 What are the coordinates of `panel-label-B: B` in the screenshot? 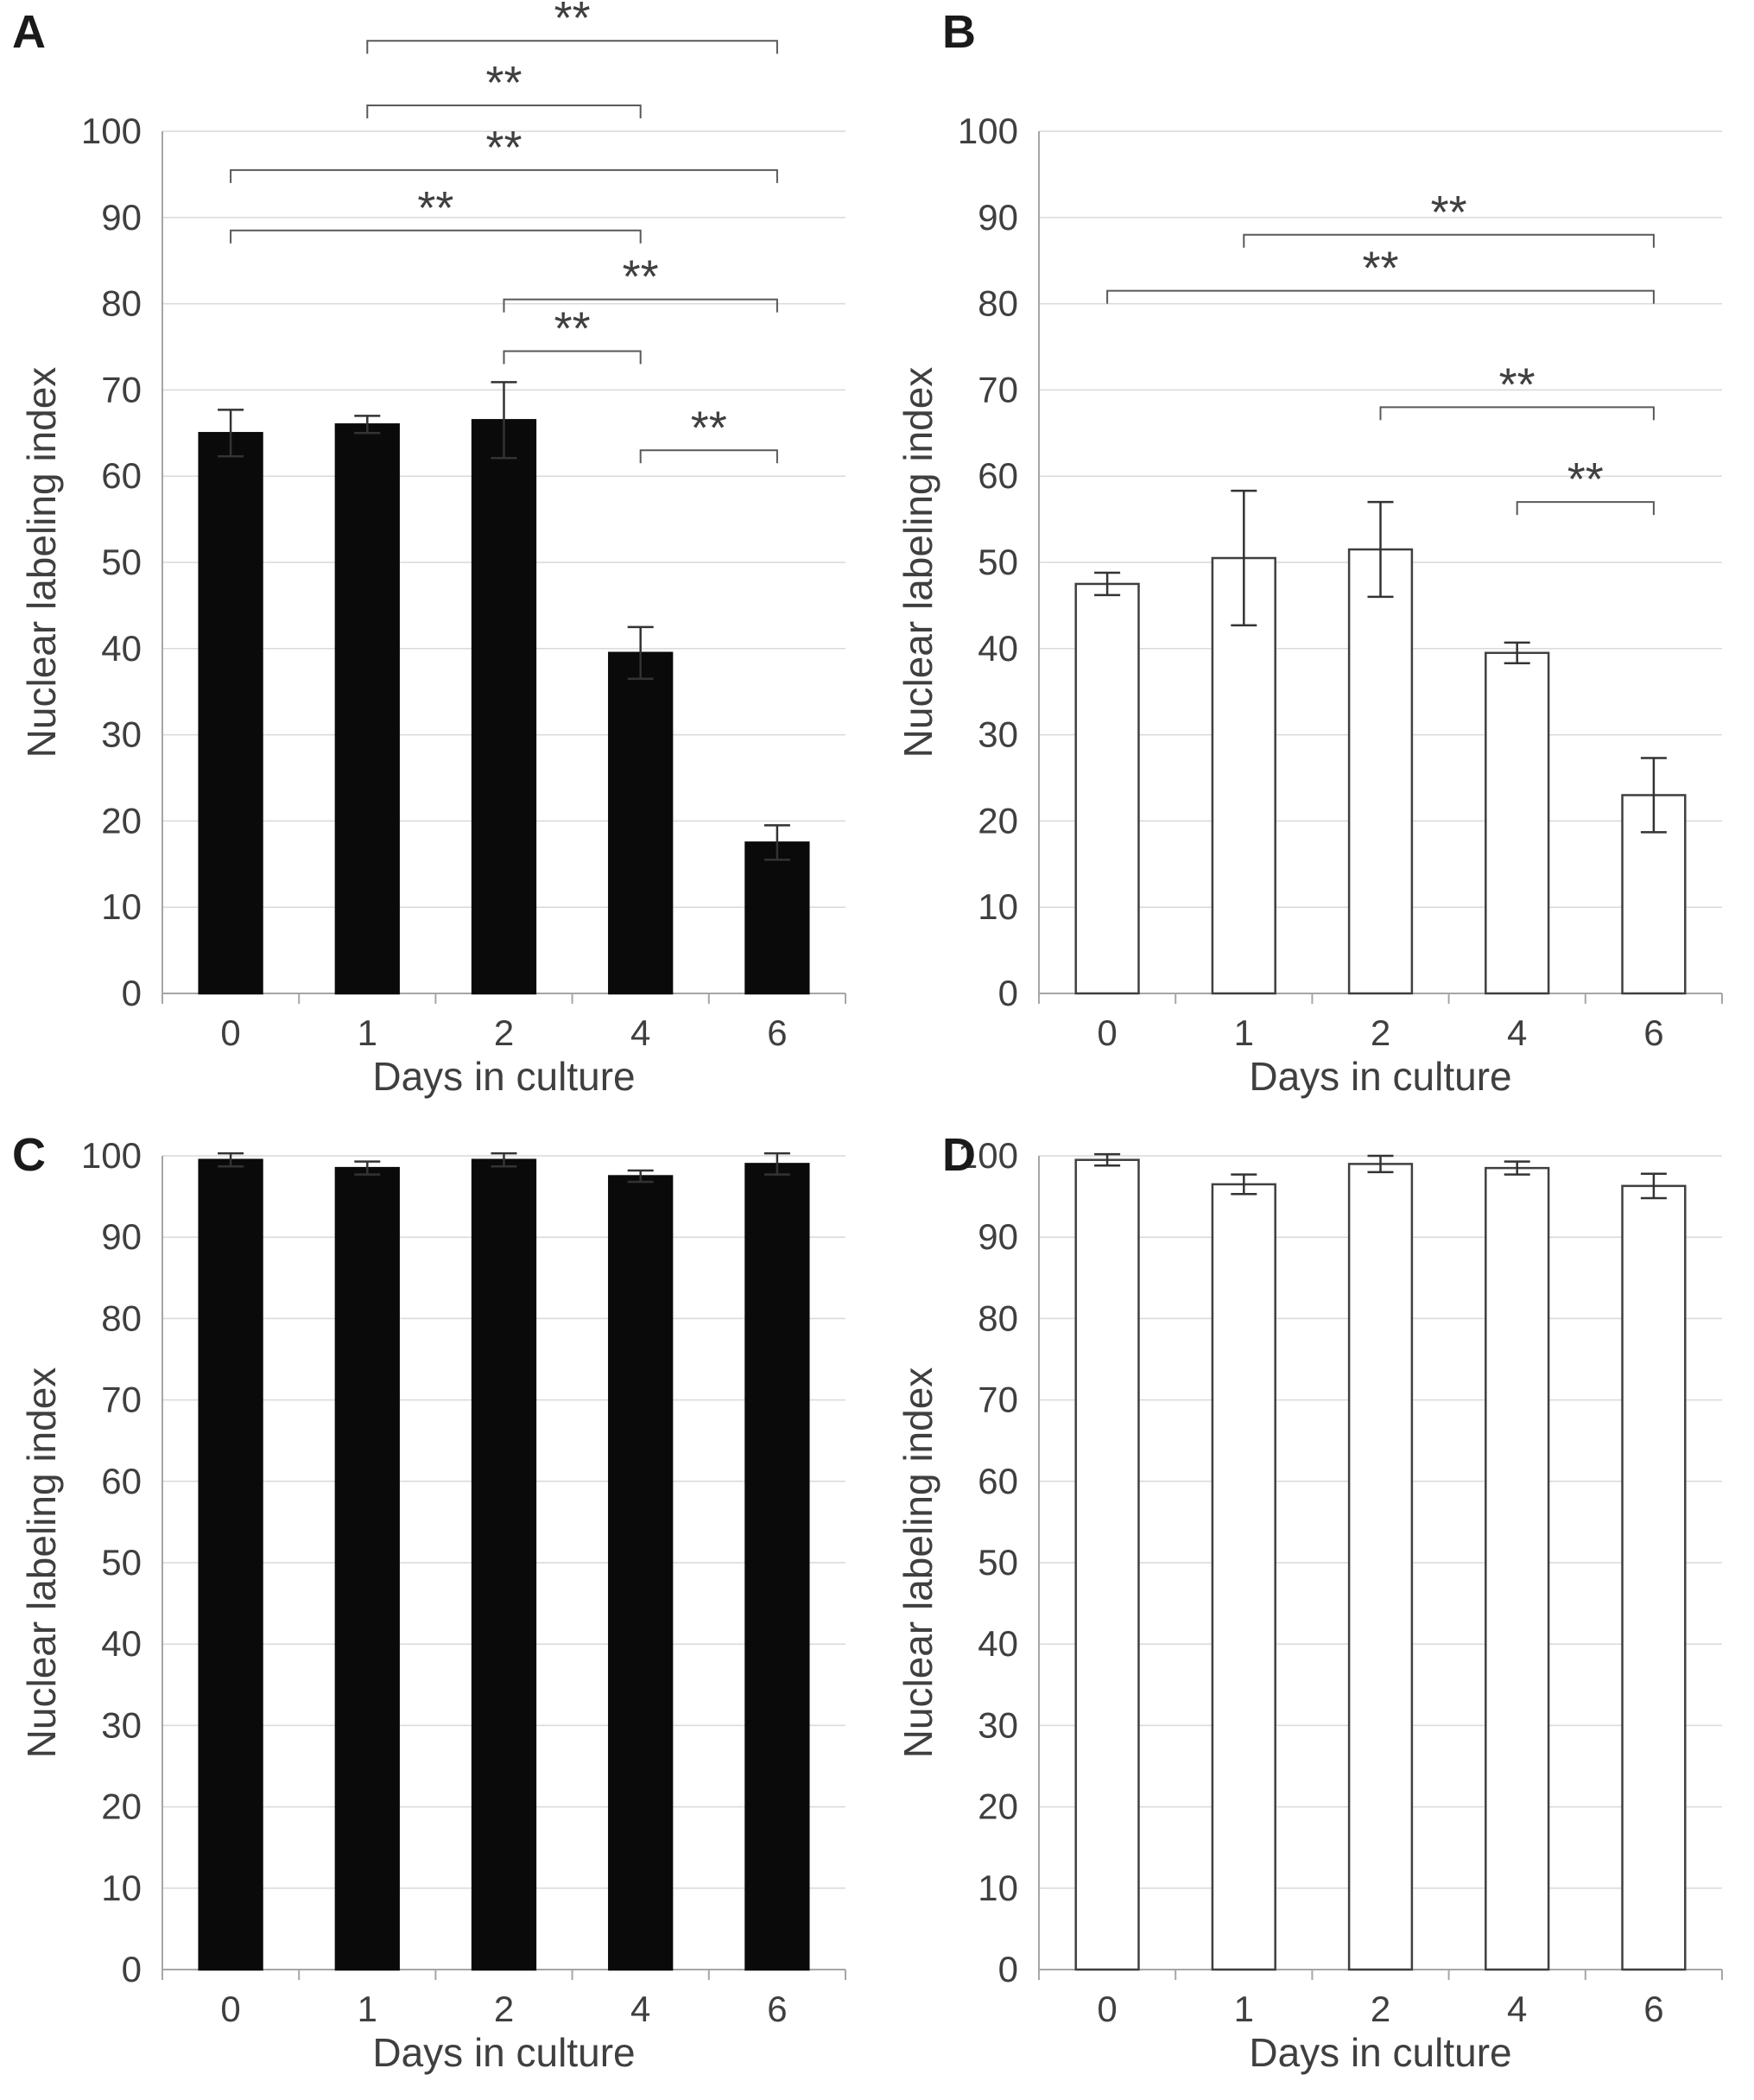 It's located at (959, 32).